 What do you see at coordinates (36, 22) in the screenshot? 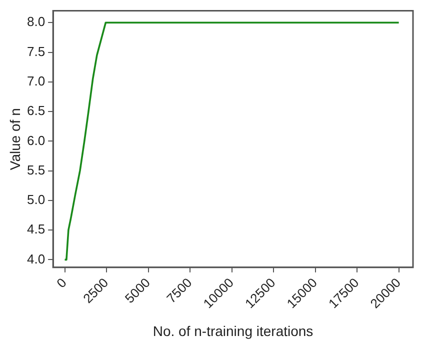
I see `y-tick-label: 8.0` at bounding box center [36, 22].